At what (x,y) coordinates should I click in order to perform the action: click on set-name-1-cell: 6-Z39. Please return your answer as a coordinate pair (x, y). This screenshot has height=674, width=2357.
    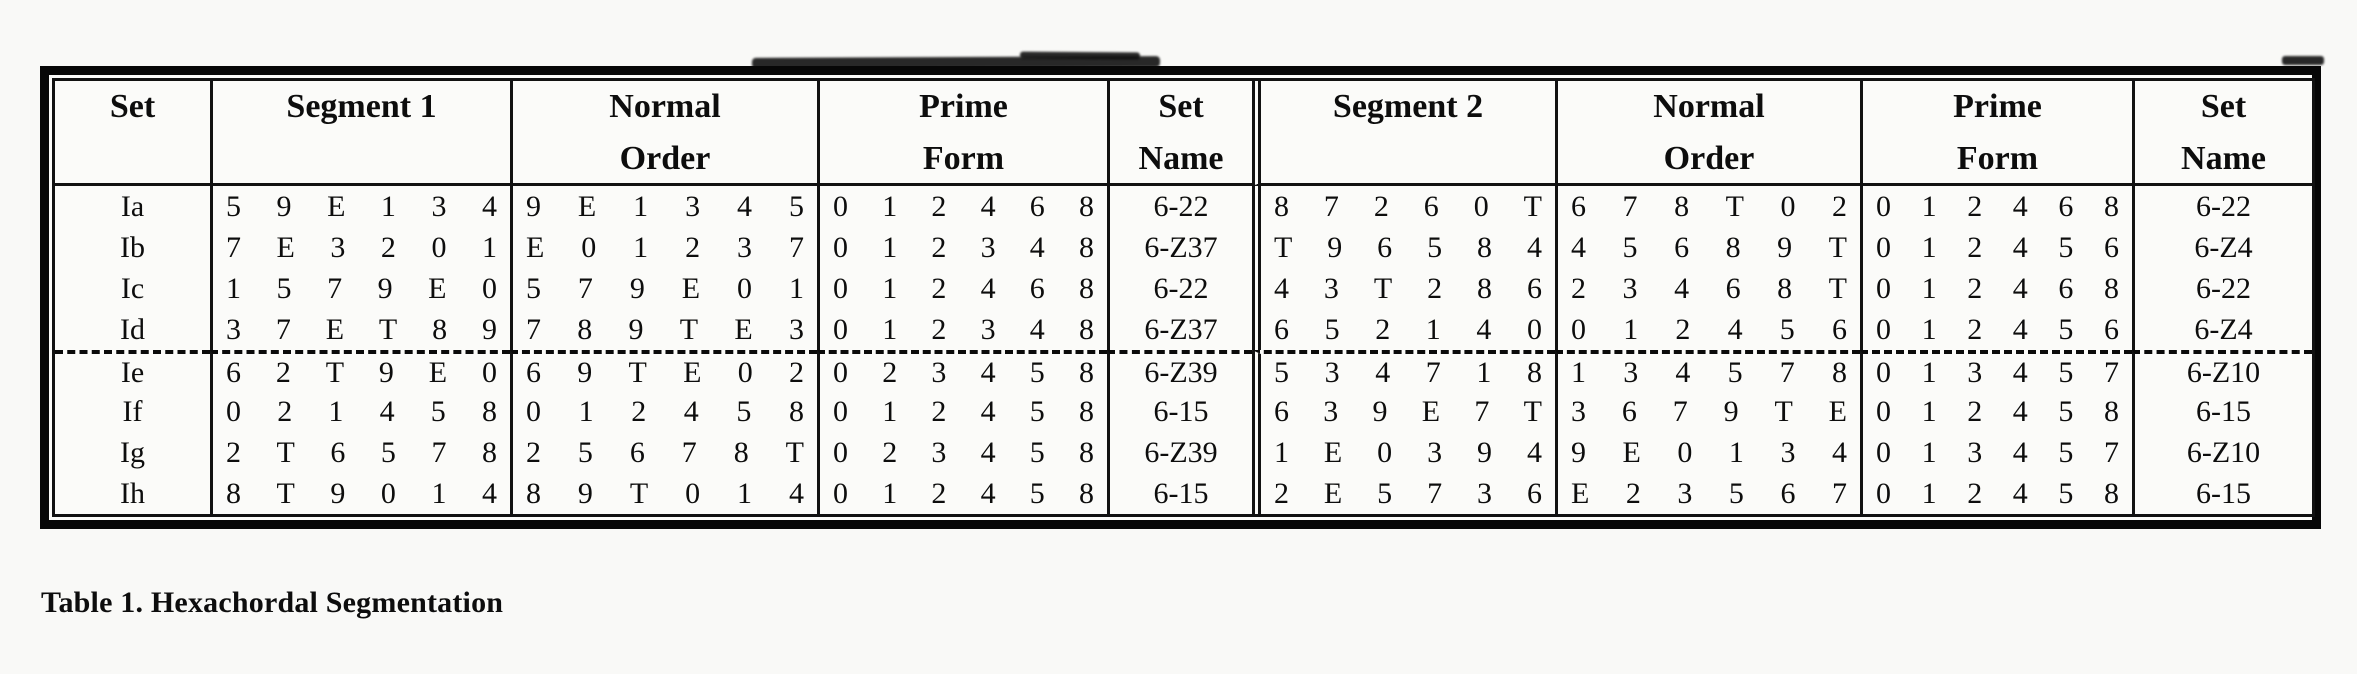
    Looking at the image, I should click on (1179, 370).